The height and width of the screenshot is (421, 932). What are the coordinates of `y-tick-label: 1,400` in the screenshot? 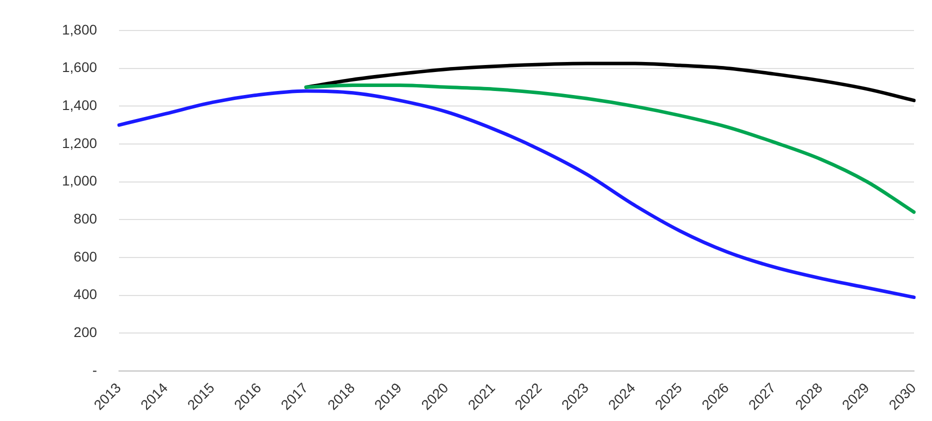 It's located at (80, 104).